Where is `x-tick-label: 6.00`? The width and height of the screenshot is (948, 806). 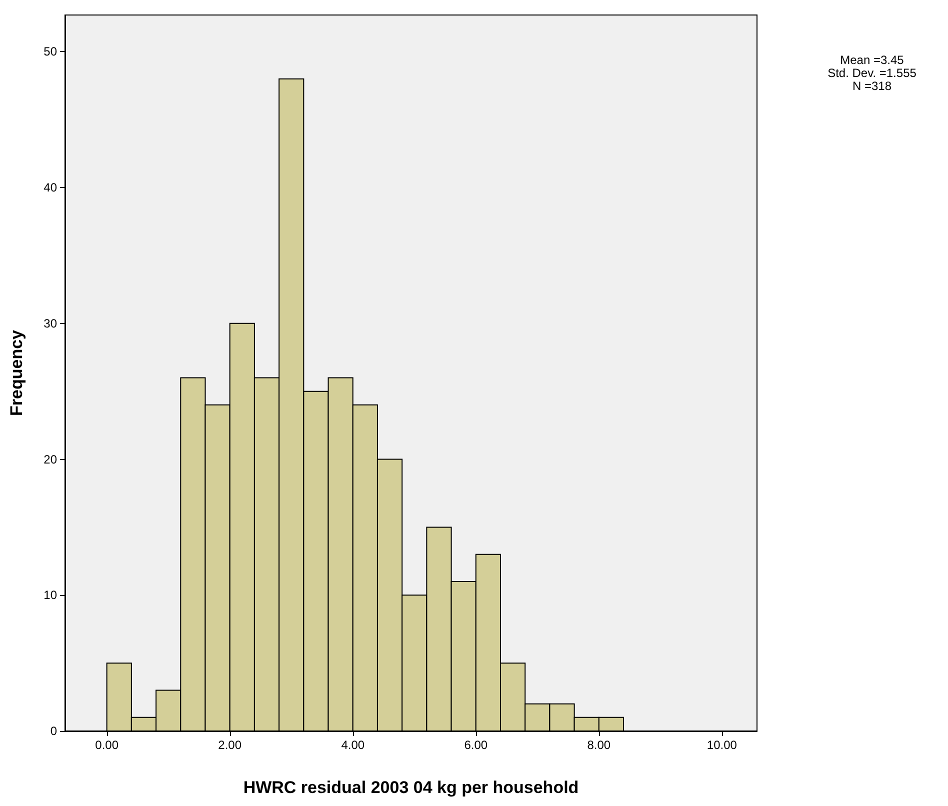 x-tick-label: 6.00 is located at coordinates (476, 745).